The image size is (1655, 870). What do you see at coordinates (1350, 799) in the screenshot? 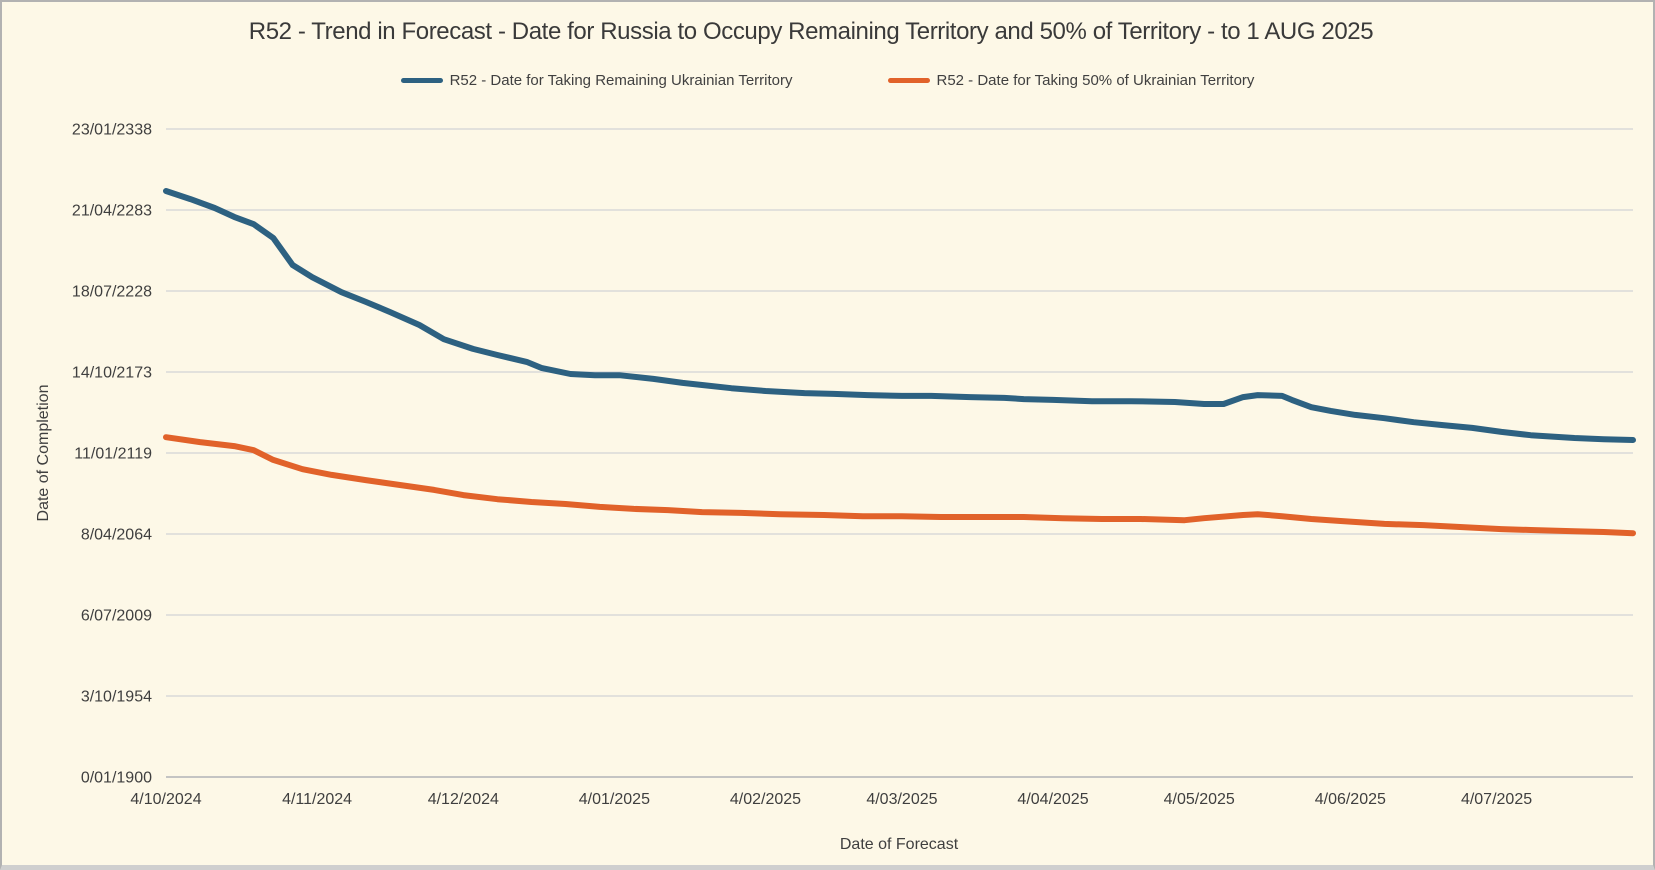
I see `x-tick-label: 4/06/2025` at bounding box center [1350, 799].